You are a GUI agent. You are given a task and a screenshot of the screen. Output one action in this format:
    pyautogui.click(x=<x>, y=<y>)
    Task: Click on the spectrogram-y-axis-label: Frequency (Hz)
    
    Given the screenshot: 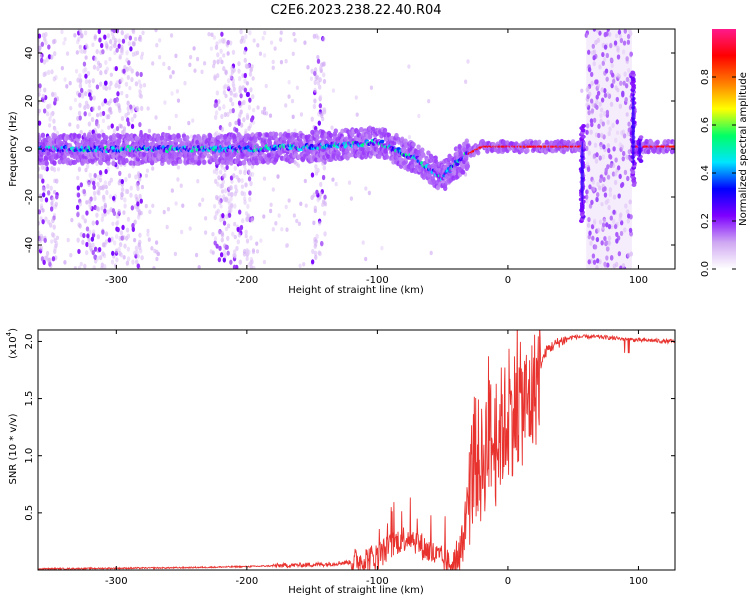 What is the action you would take?
    pyautogui.click(x=13, y=149)
    